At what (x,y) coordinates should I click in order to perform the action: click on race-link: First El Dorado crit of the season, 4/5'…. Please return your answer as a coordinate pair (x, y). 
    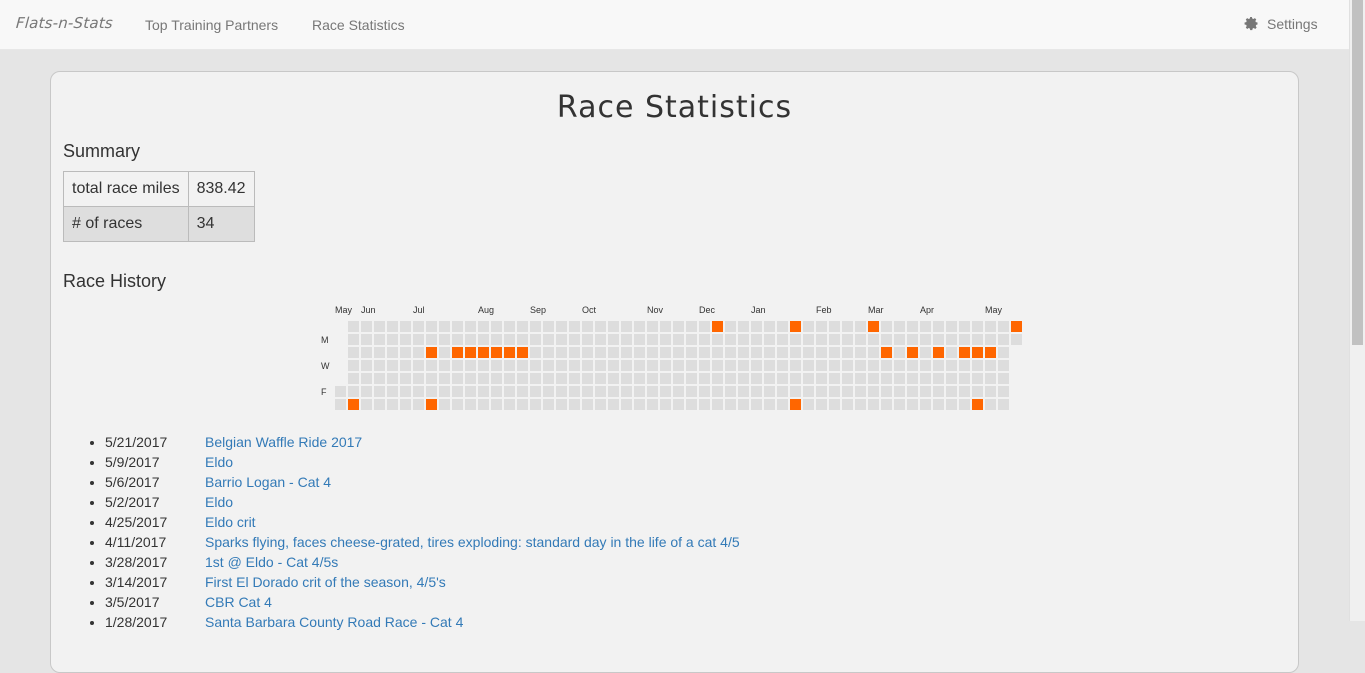
    Looking at the image, I should click on (325, 582).